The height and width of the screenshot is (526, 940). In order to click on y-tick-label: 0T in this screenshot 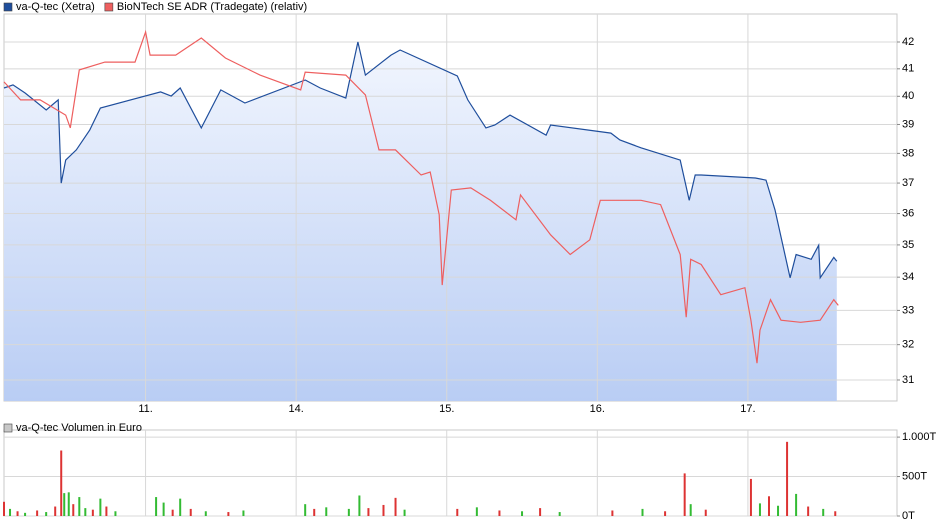, I will do `click(908, 516)`.